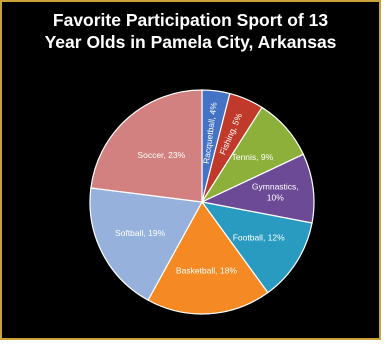 This screenshot has width=389, height=345. I want to click on pie-slice-softball, so click(146, 244).